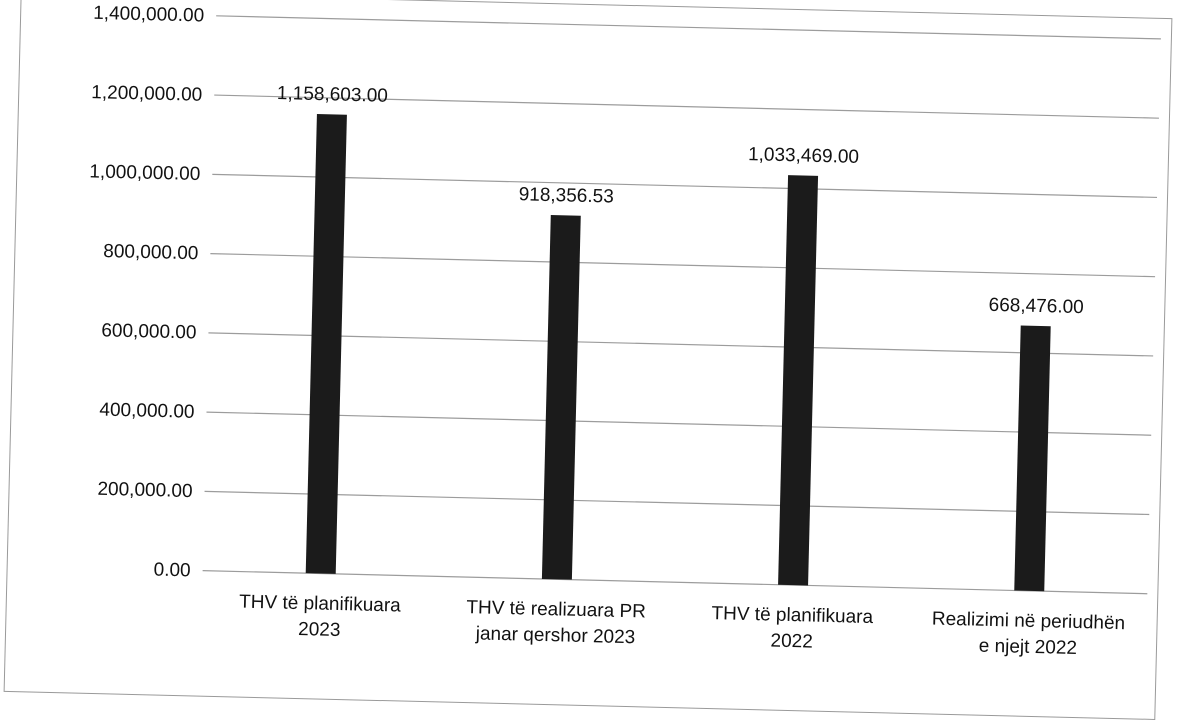 Image resolution: width=1178 pixels, height=720 pixels. Describe the element at coordinates (803, 156) in the screenshot. I see `data-label: 1,033,469.00` at that location.